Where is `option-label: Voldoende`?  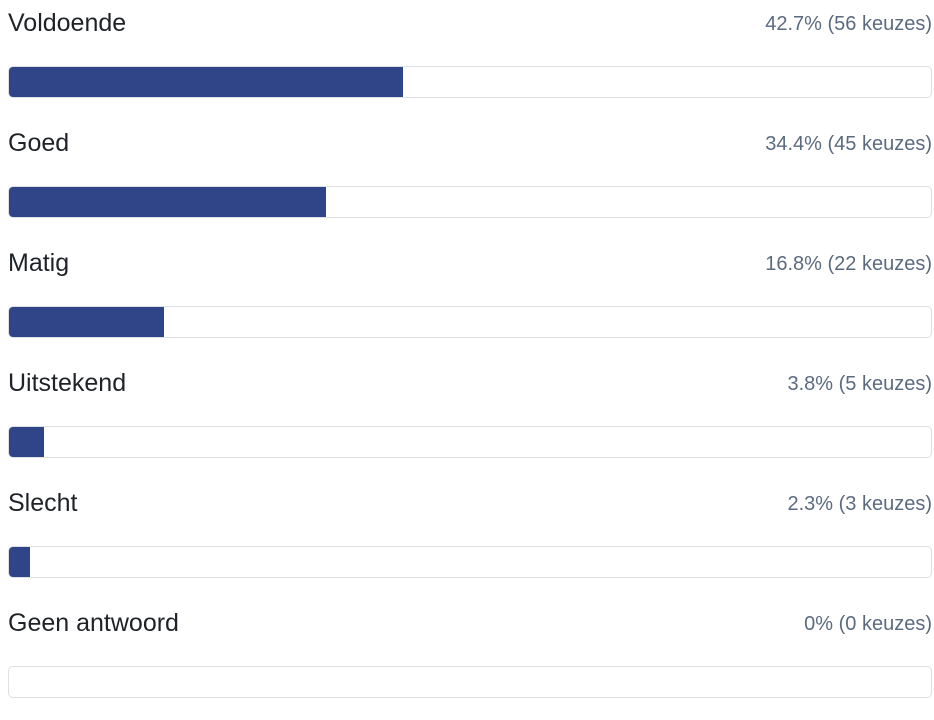 option-label: Voldoende is located at coordinates (67, 23).